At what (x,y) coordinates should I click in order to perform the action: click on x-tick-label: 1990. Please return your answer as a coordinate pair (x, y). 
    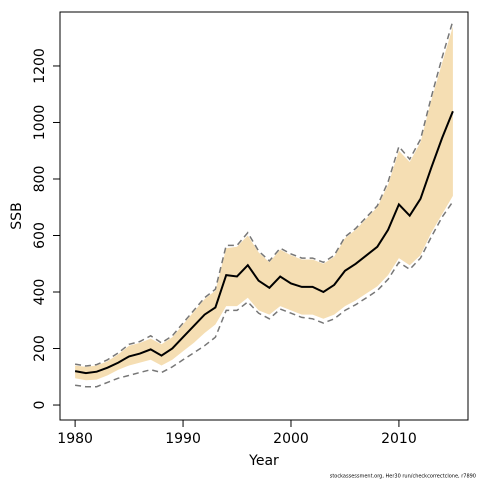
    Looking at the image, I should click on (183, 439).